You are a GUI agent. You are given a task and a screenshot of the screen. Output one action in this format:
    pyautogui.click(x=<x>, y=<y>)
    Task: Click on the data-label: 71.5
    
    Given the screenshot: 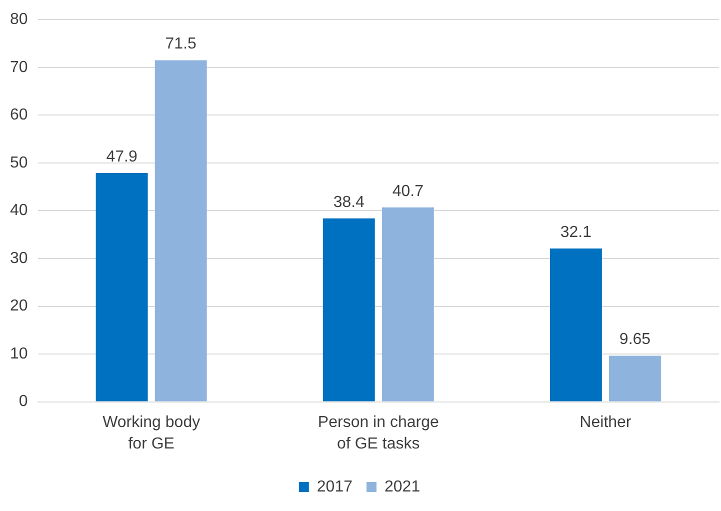 What is the action you would take?
    pyautogui.click(x=181, y=44)
    